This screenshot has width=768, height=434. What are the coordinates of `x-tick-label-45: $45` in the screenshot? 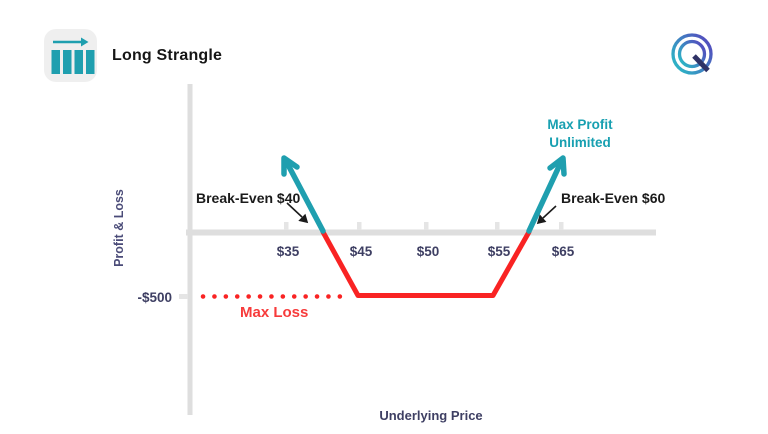 It's located at (361, 251).